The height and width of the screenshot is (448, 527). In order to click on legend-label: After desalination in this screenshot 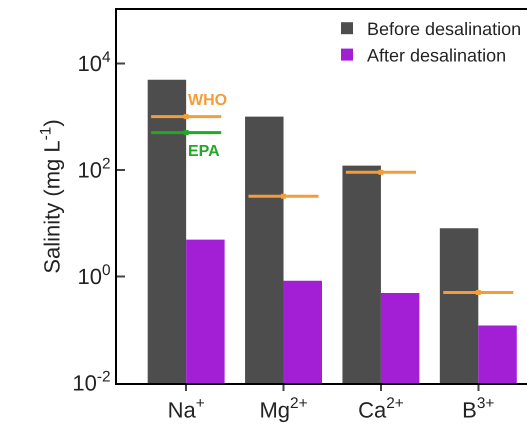, I will do `click(436, 56)`.